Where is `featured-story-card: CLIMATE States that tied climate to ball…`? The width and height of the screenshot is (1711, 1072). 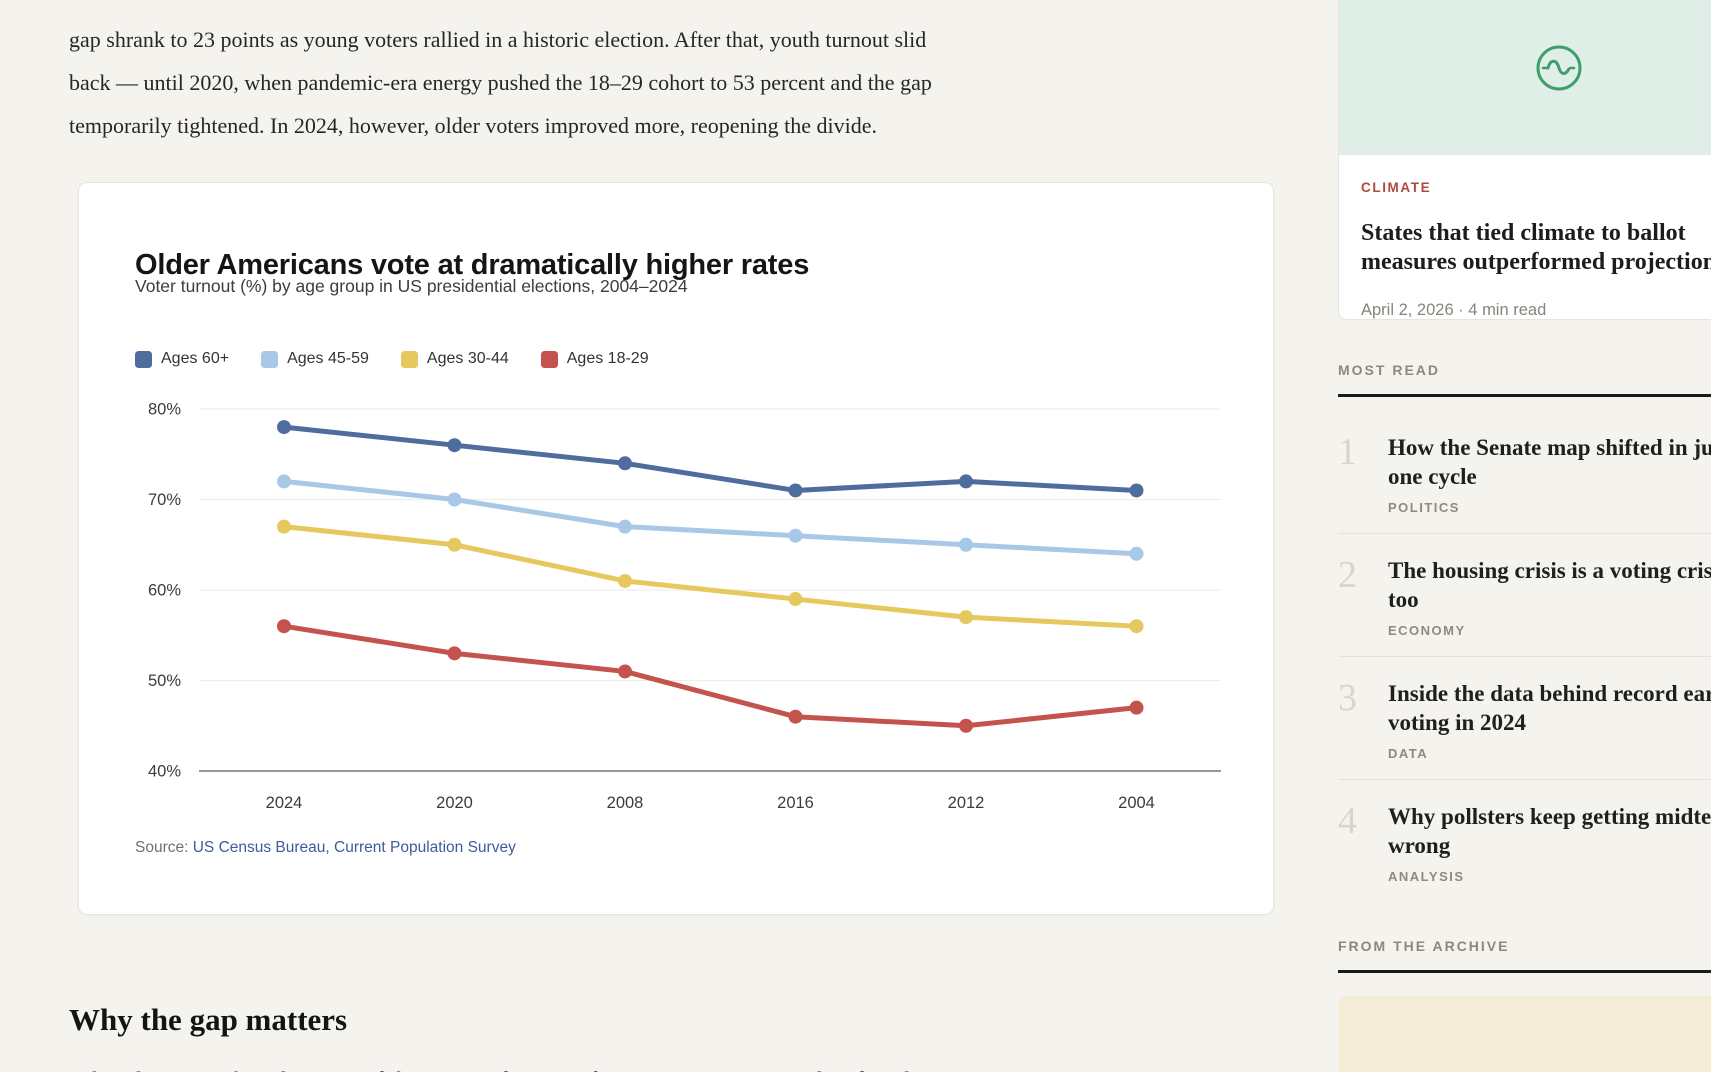 featured-story-card: CLIMATE States that tied climate to ball… is located at coordinates (1524, 160).